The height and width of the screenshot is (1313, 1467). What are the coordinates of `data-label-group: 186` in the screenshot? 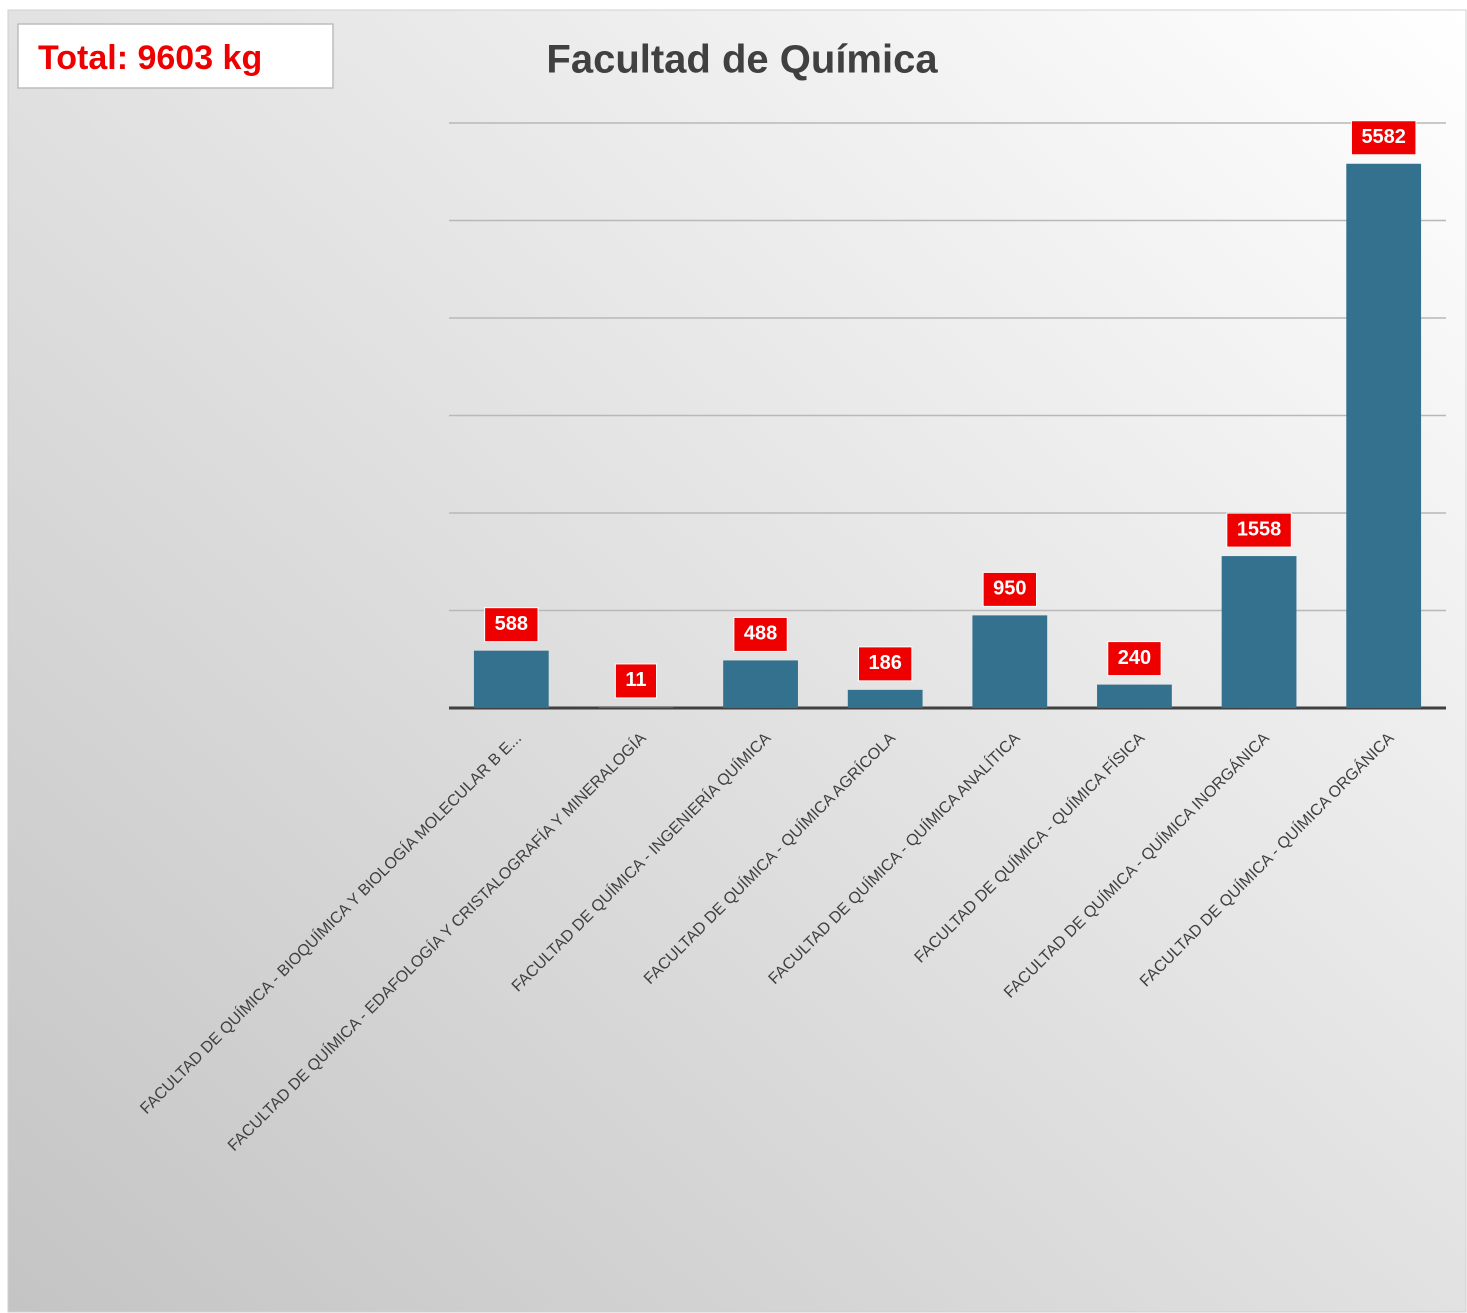 It's located at (885, 664).